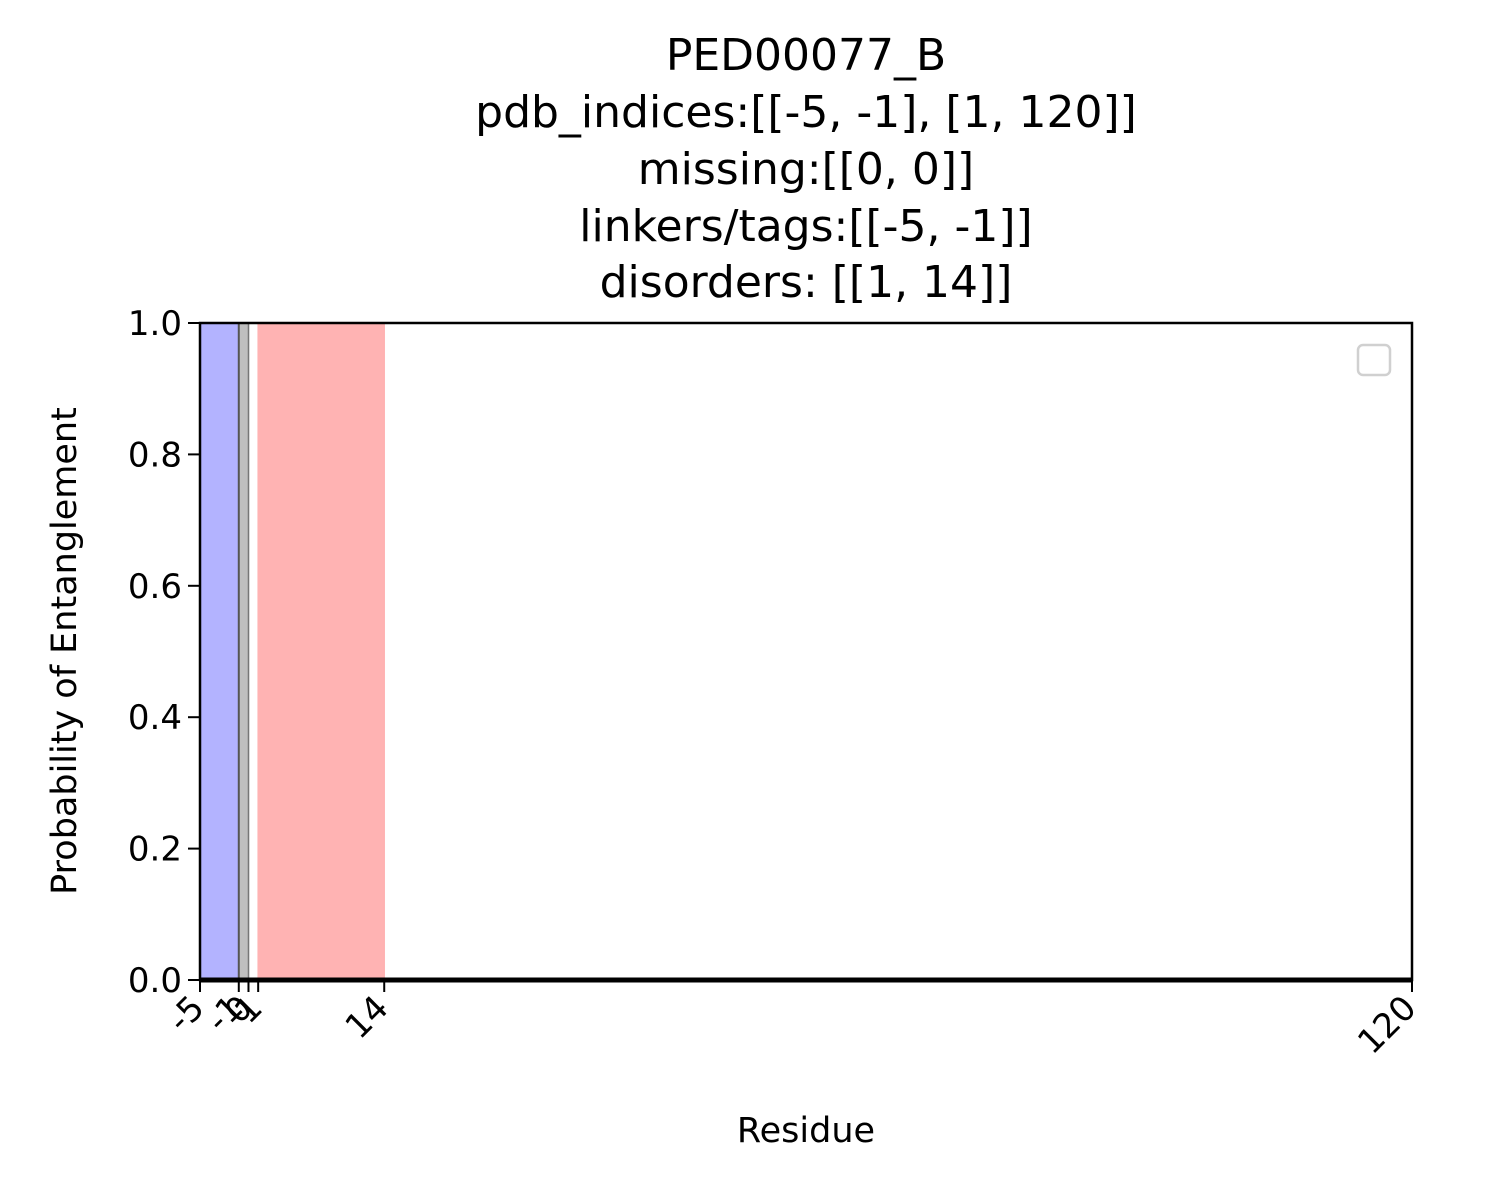 This screenshot has width=1500, height=1200. Describe the element at coordinates (805, 226) in the screenshot. I see `title-line: linkers/tags:[[-5, -1]]` at that location.